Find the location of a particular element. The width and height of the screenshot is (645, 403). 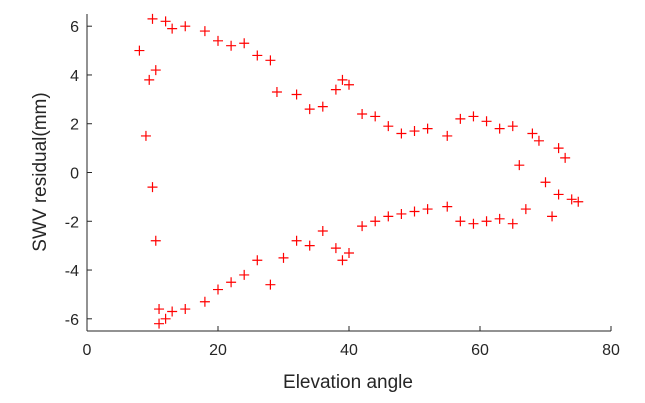

y-axis-label: SWV residual(mm) is located at coordinates (40, 171).